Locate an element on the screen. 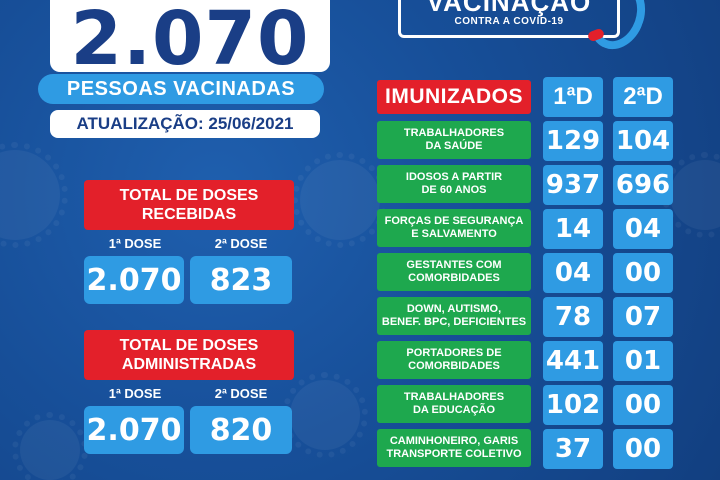 This screenshot has height=480, width=720. group-label: IDOSOS A PARTIR DE 60 ANOS is located at coordinates (454, 184).